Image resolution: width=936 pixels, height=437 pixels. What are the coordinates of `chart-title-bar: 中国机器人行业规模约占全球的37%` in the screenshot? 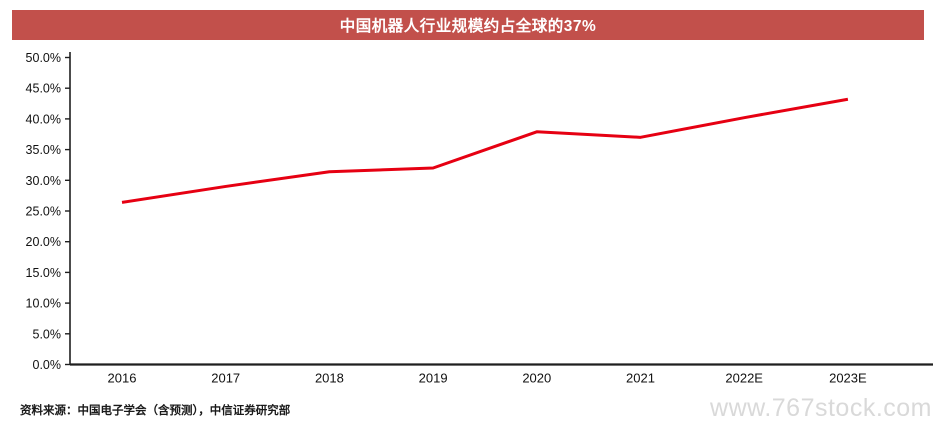 It's located at (468, 25).